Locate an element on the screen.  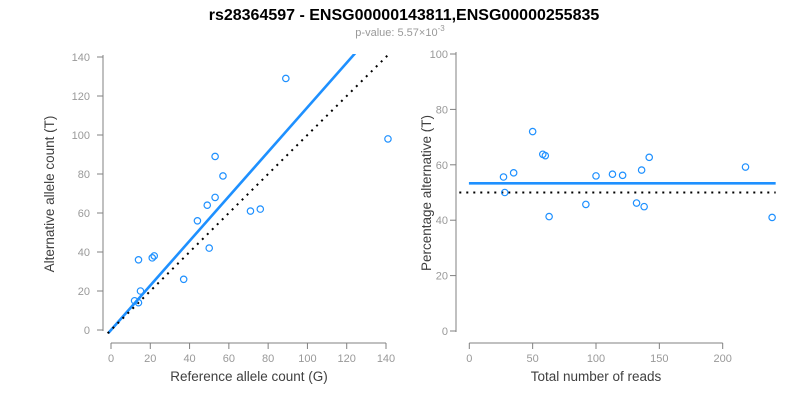
figure-subtitle: p-value: 5.57×10-3 is located at coordinates (400, 31).